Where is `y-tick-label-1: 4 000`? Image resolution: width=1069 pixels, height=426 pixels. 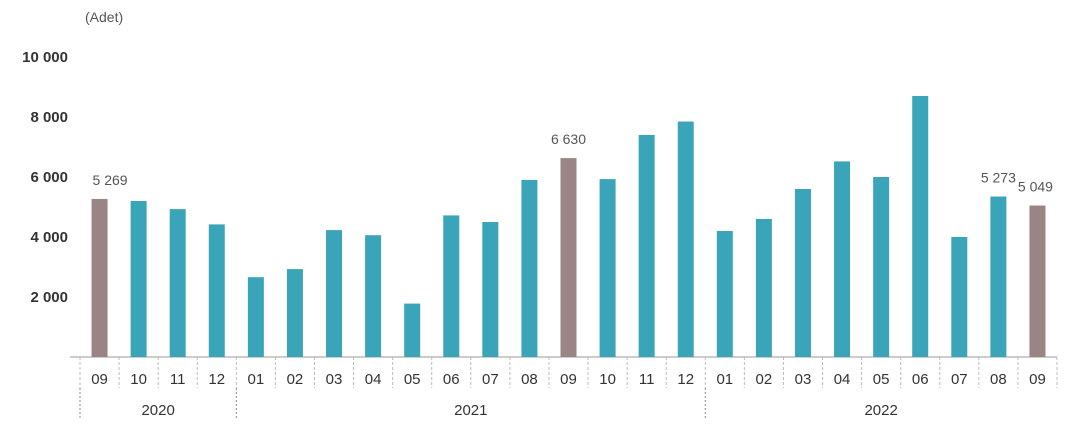 y-tick-label-1: 4 000 is located at coordinates (49, 237).